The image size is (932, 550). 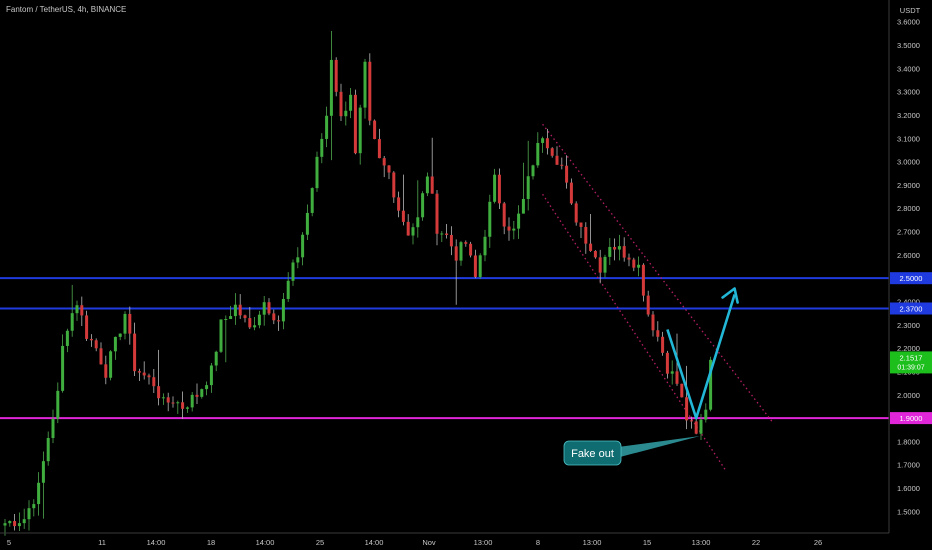 I want to click on y-tick-label: 2.0000, so click(x=908, y=395).